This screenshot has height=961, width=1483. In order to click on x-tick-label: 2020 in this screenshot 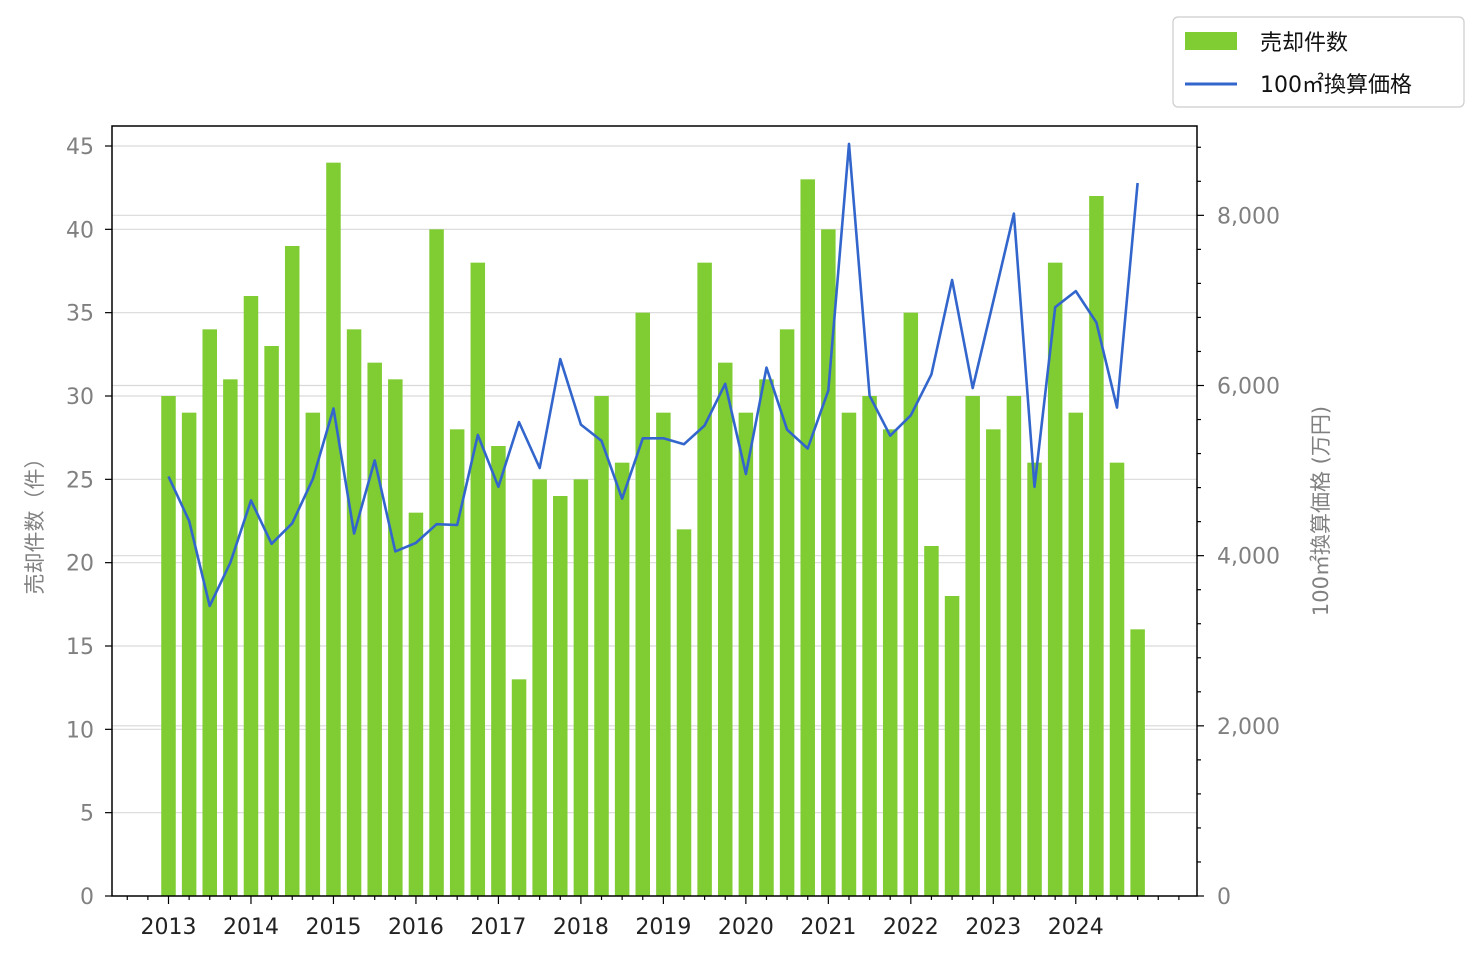, I will do `click(746, 927)`.